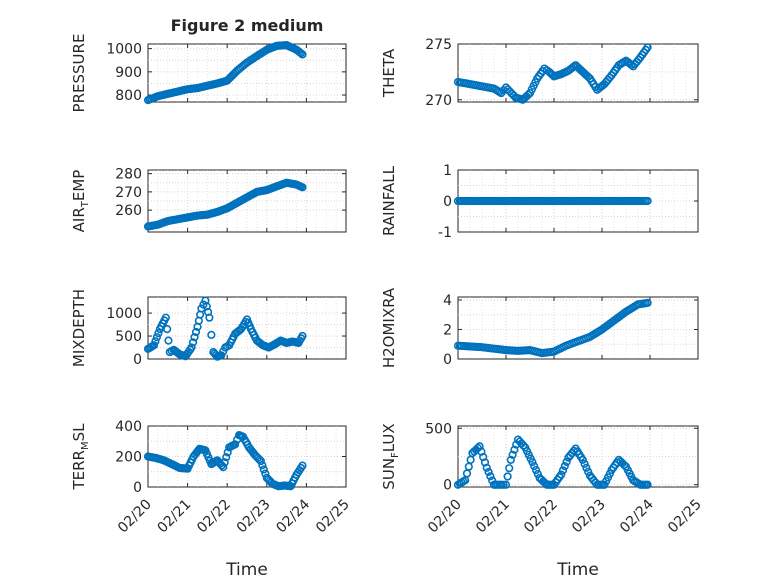 Image resolution: width=778 pixels, height=583 pixels. What do you see at coordinates (225, 328) in the screenshot?
I see `series-mixdepth` at bounding box center [225, 328].